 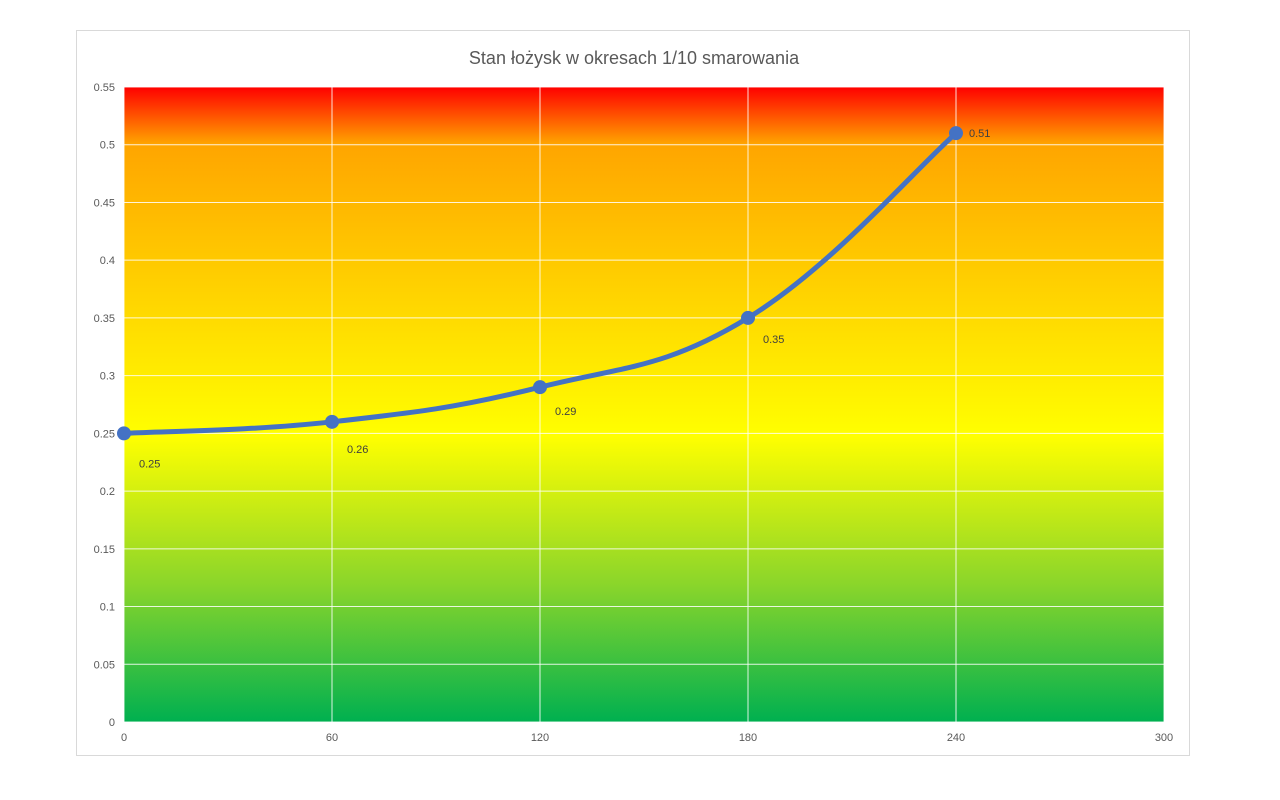 What do you see at coordinates (565, 412) in the screenshot?
I see `data-label: 0.29` at bounding box center [565, 412].